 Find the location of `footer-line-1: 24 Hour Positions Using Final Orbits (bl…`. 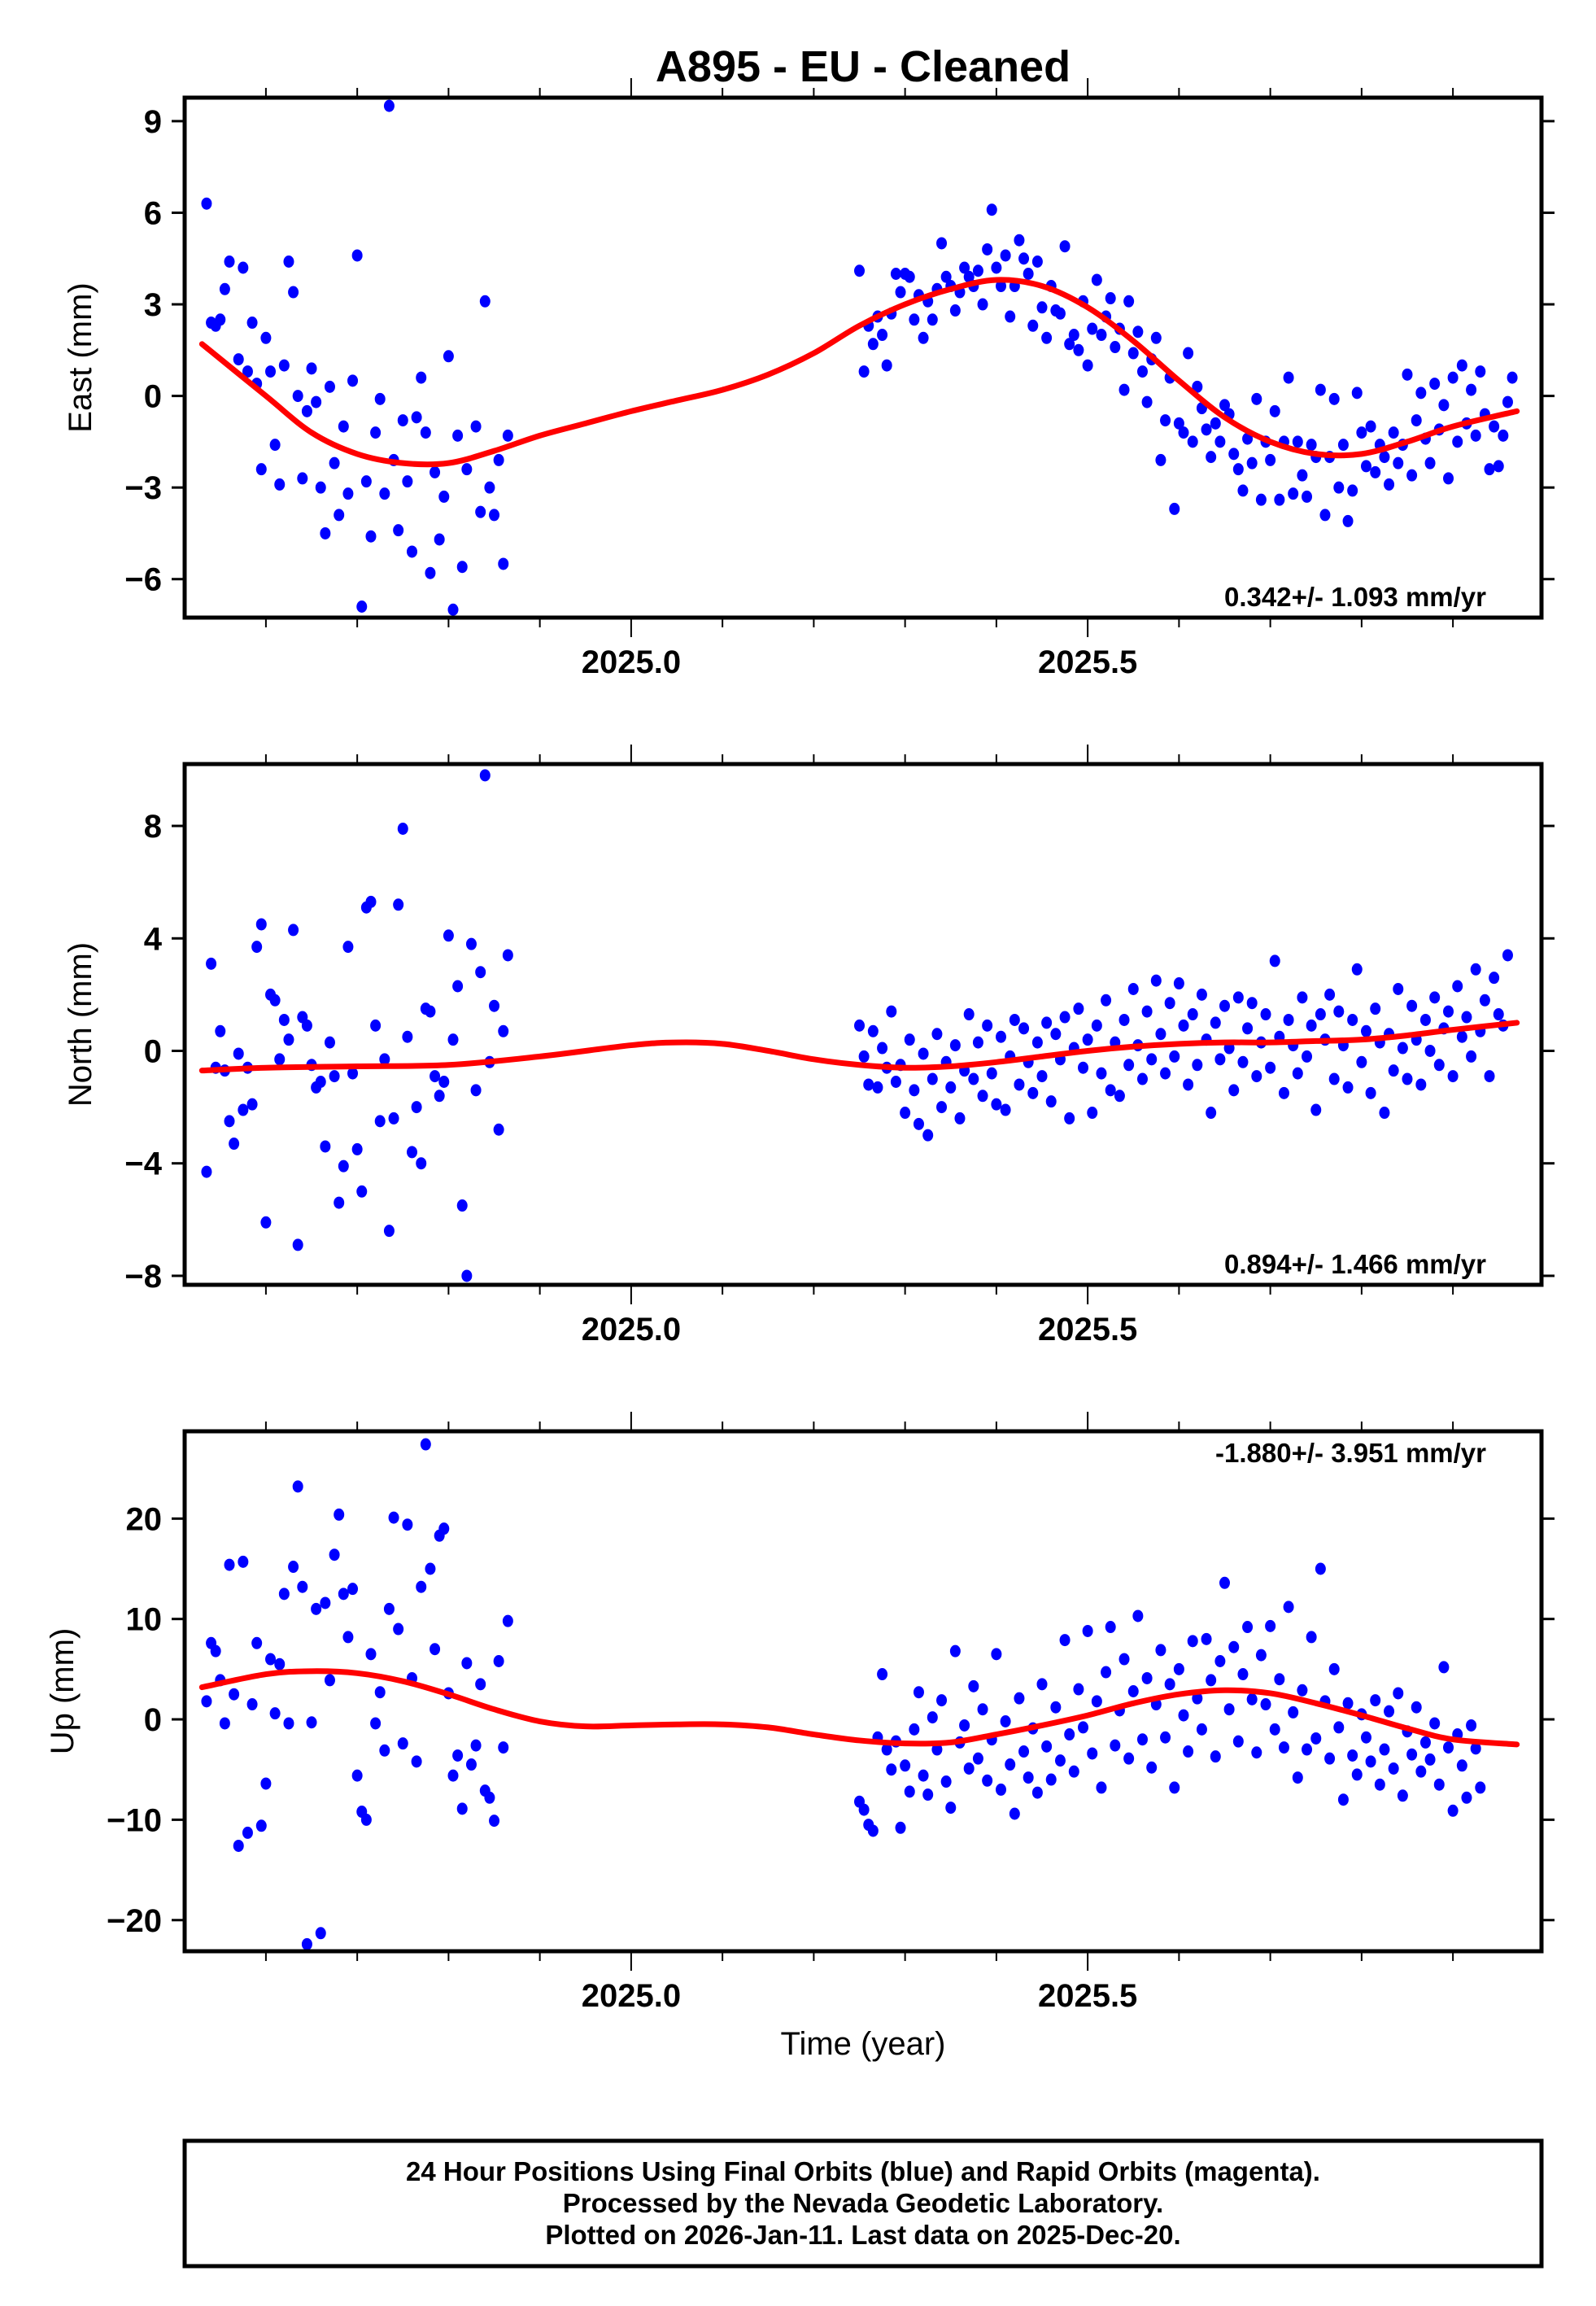

footer-line-1: 24 Hour Positions Using Final Orbits (bl… is located at coordinates (863, 2171).